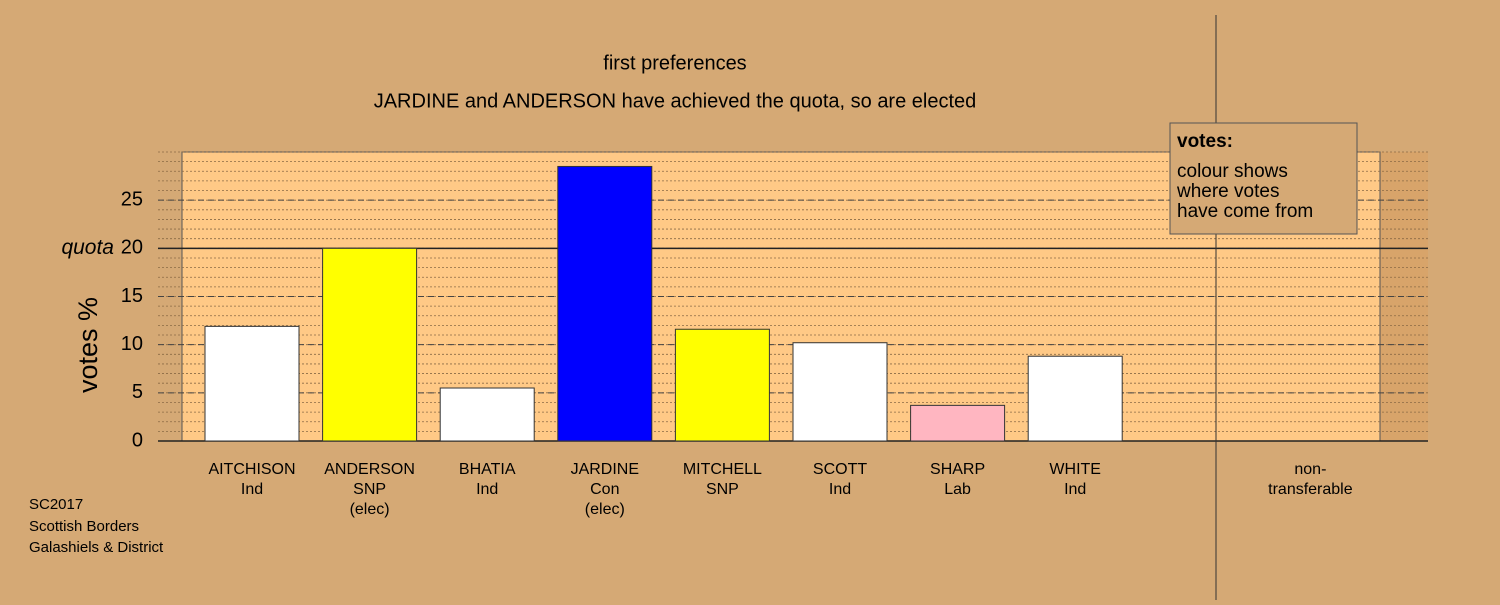  Describe the element at coordinates (132, 296) in the screenshot. I see `y-tick-label: 15` at that location.